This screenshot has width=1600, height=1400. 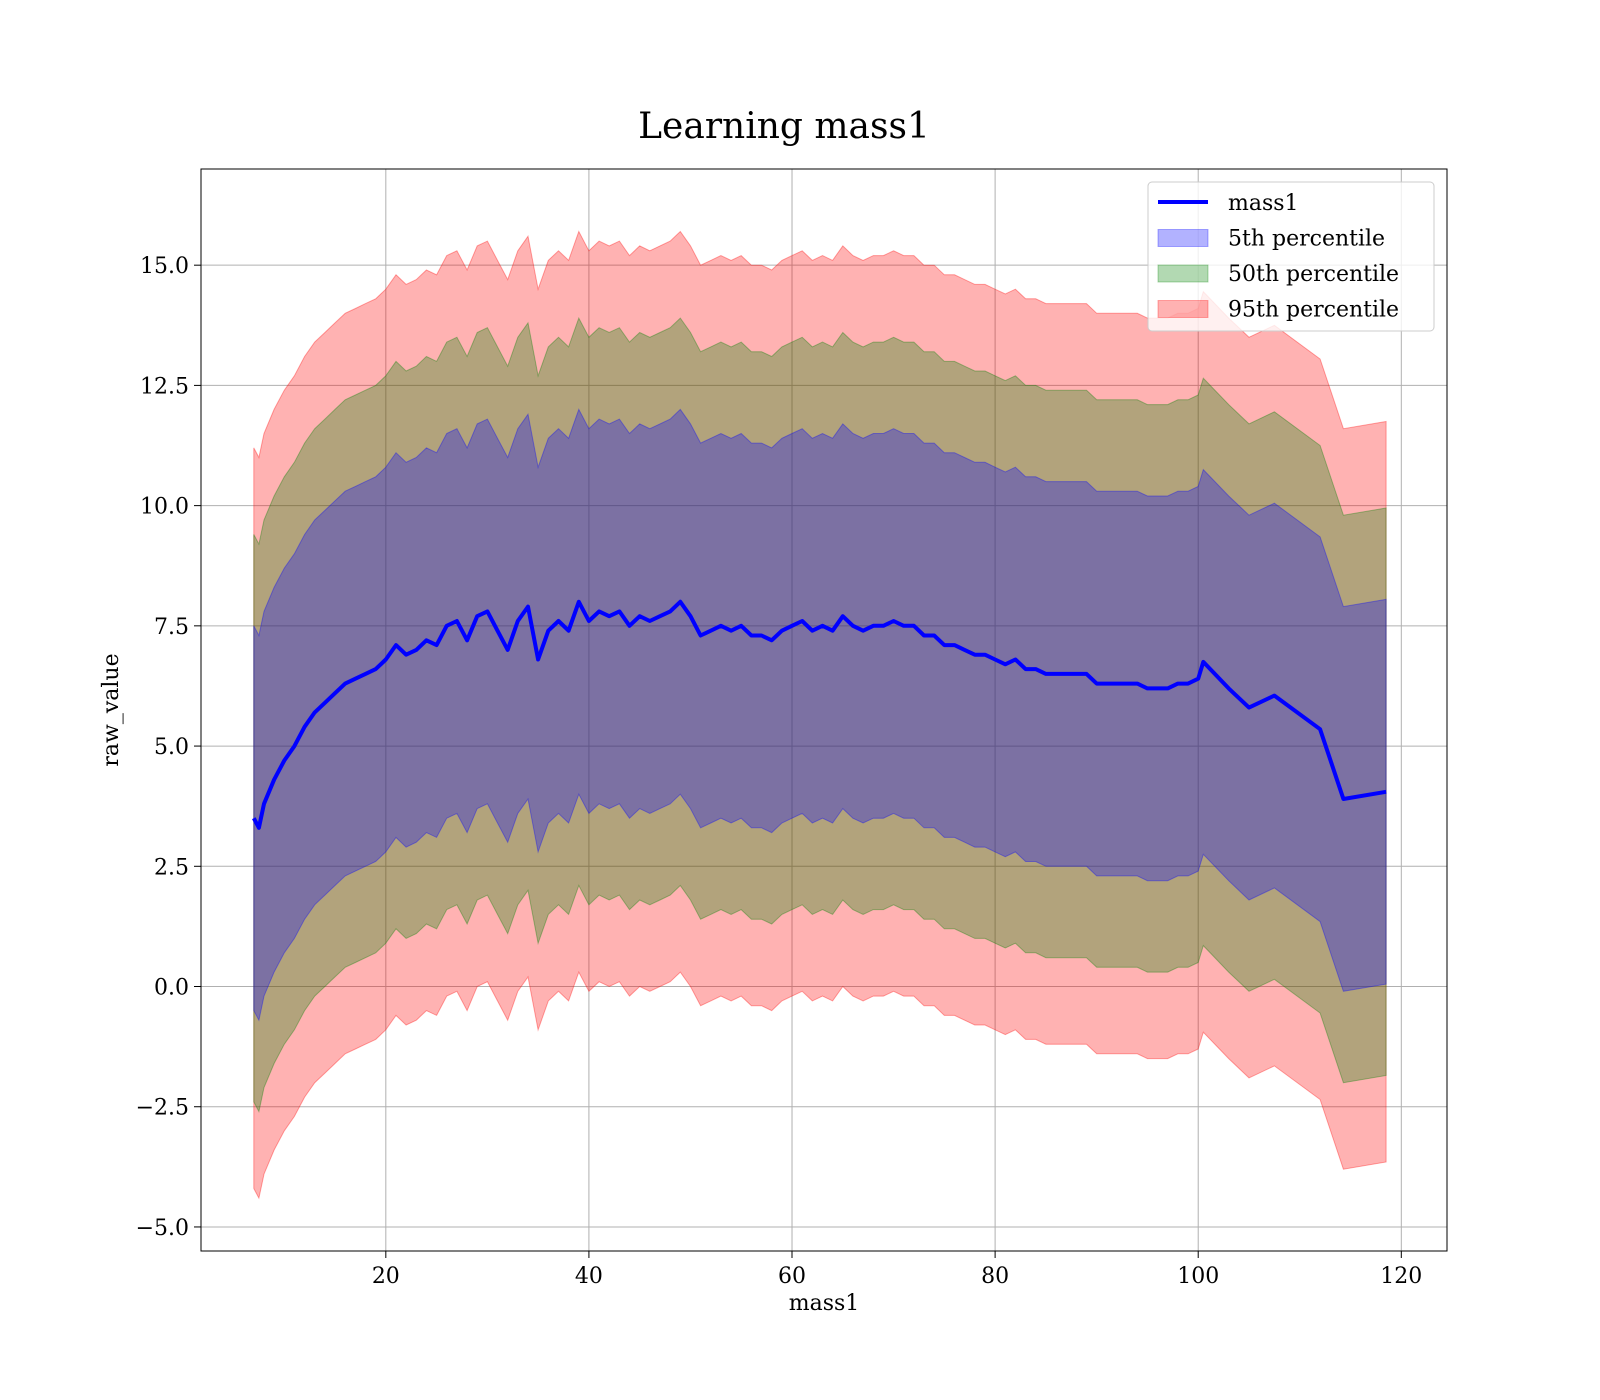 What do you see at coordinates (171, 627) in the screenshot?
I see `y-tick-label: 7.5` at bounding box center [171, 627].